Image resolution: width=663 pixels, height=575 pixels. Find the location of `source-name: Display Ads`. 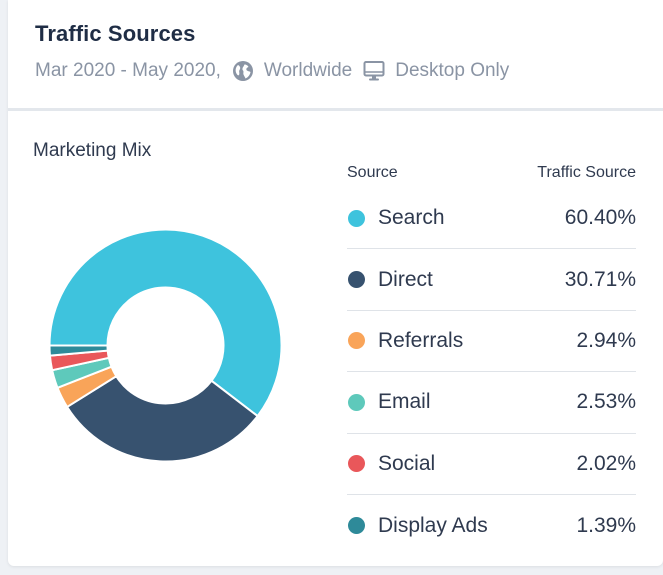

source-name: Display Ads is located at coordinates (433, 525).